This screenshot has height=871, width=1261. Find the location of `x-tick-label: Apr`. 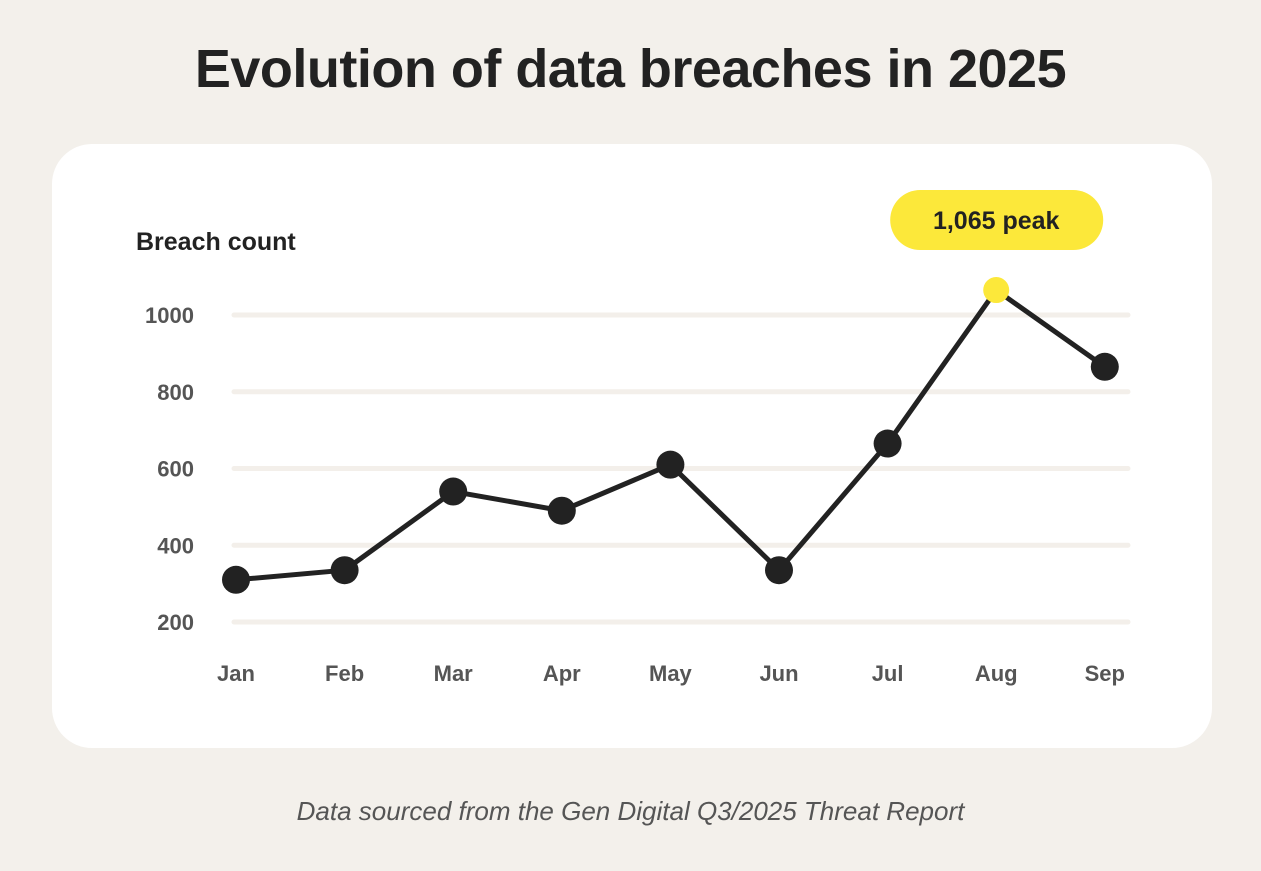

x-tick-label: Apr is located at coordinates (562, 673).